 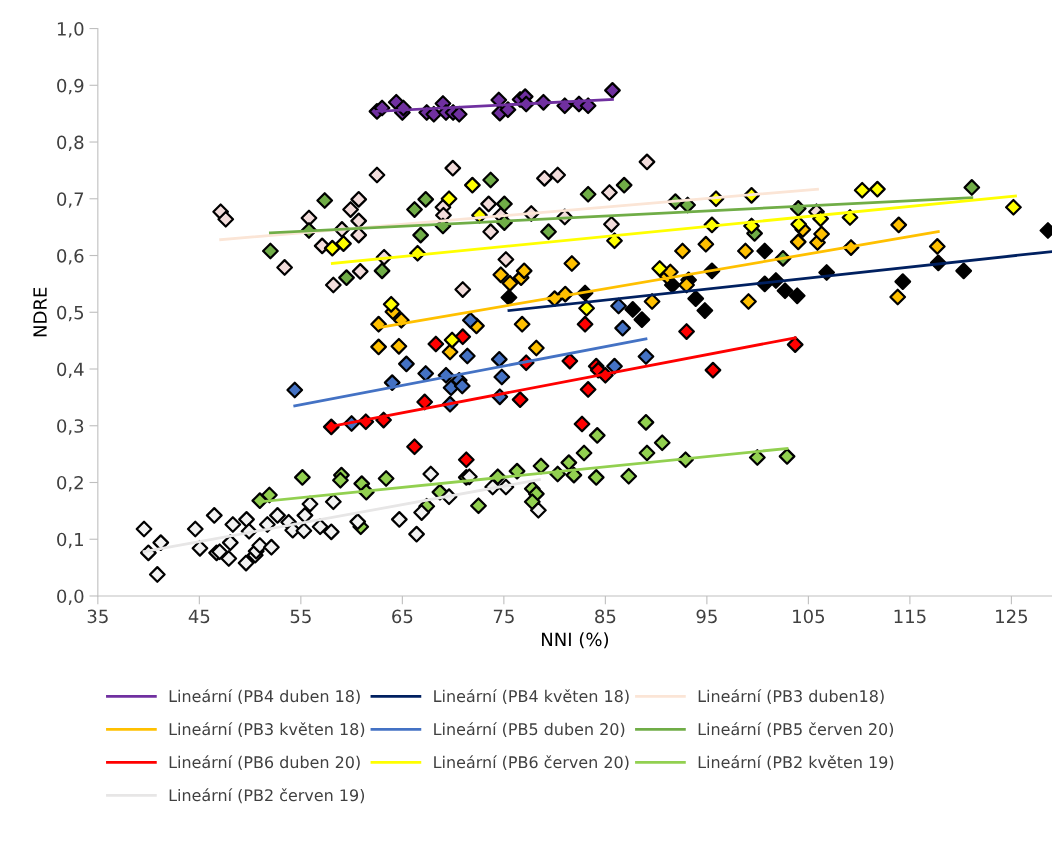 What do you see at coordinates (40, 312) in the screenshot?
I see `y-axis-title: NDRE` at bounding box center [40, 312].